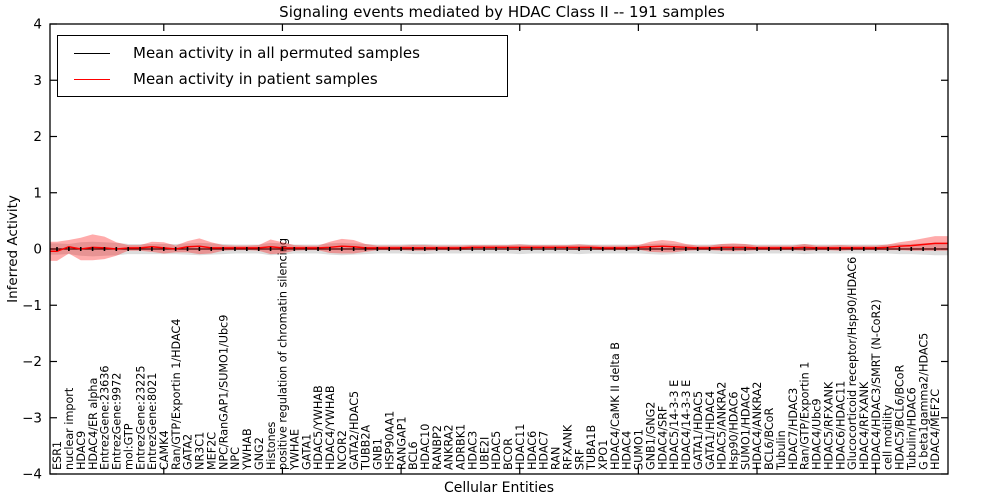 This screenshot has width=1000, height=500. Describe the element at coordinates (259, 453) in the screenshot. I see `x-tick-label: GNG2` at that location.